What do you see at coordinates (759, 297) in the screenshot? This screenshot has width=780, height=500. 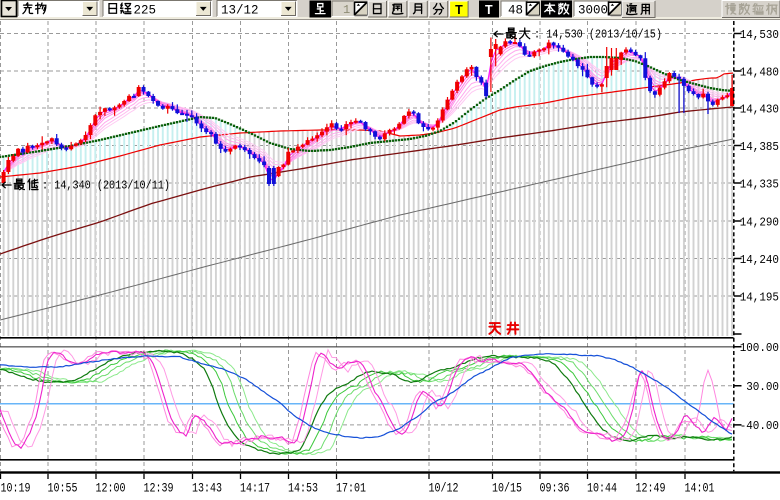 I see `svg-text: 14,195` at bounding box center [759, 297].